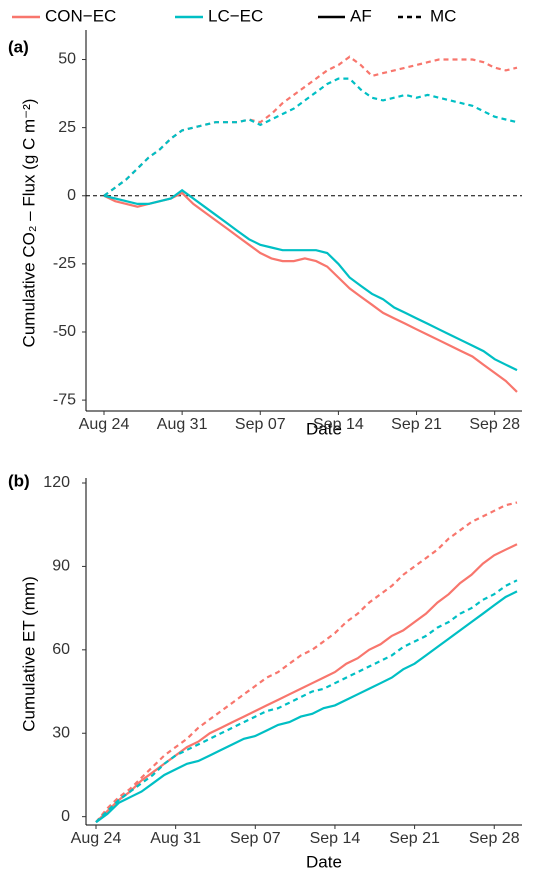 This screenshot has width=536, height=889. What do you see at coordinates (64, 399) in the screenshot?
I see `y-tick-label: -75` at bounding box center [64, 399].